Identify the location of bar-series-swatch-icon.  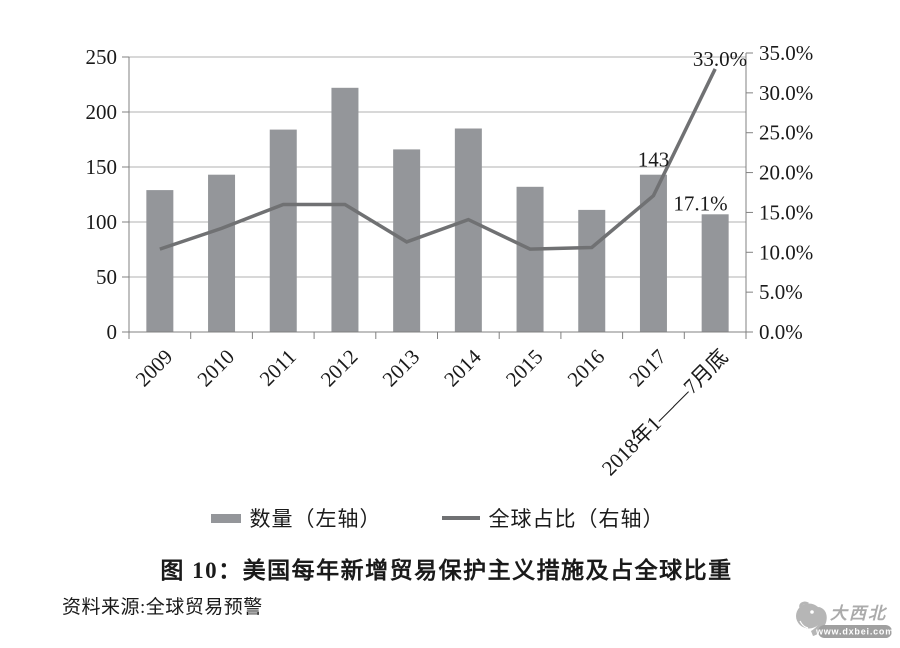
(225, 518).